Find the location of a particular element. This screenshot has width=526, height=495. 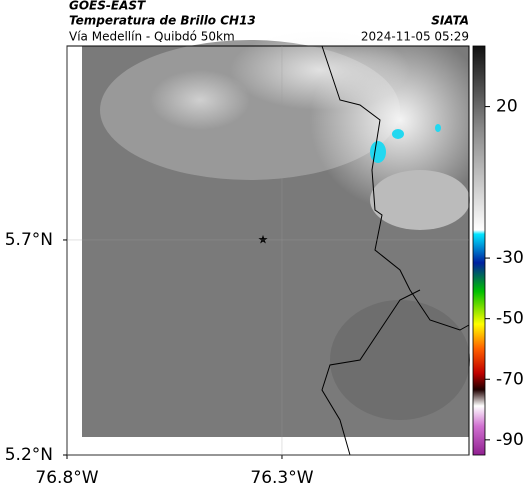

colorbar-label: -50 is located at coordinates (510, 319).